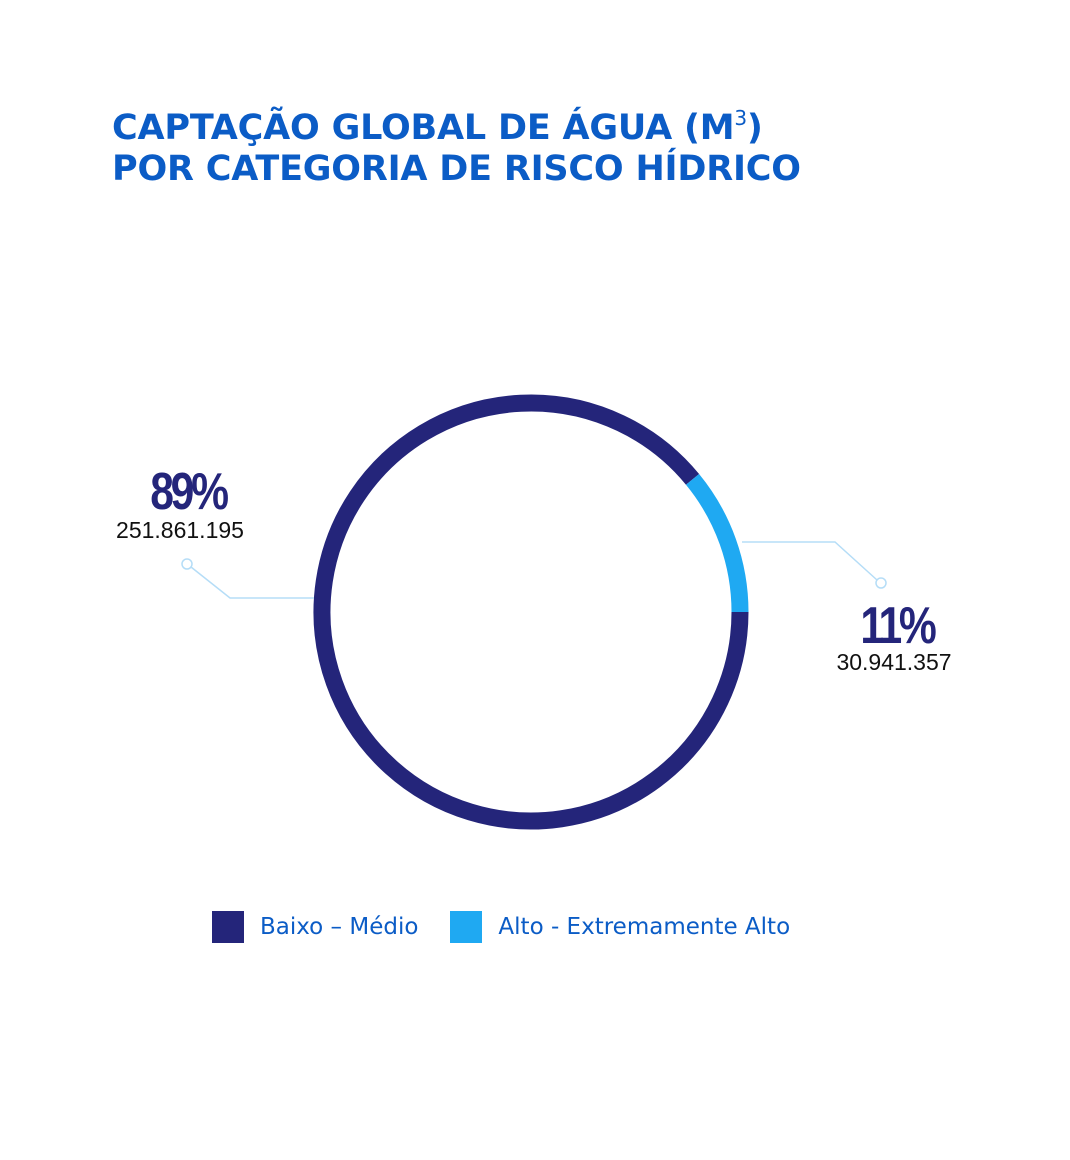 The height and width of the screenshot is (1160, 1070). I want to click on connector-dot-low-medium, so click(187, 564).